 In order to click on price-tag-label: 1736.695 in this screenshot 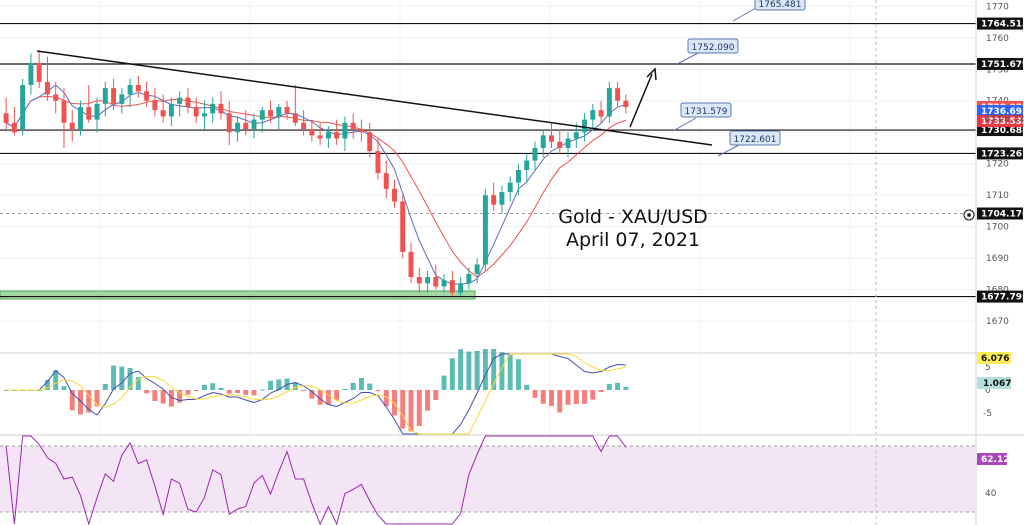, I will do `click(1002, 112)`.